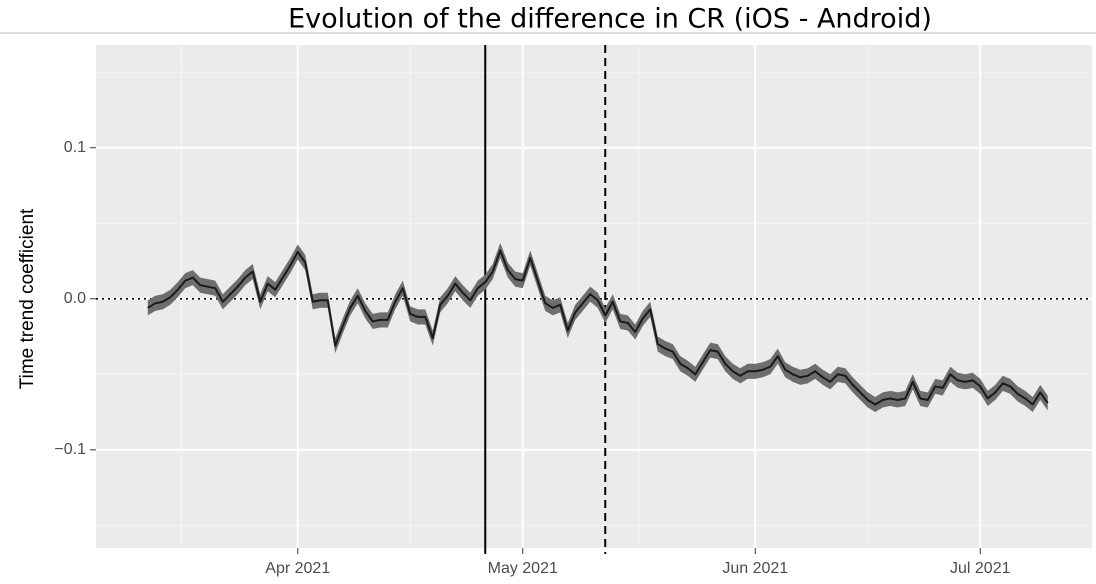 This screenshot has height=584, width=1096. Describe the element at coordinates (755, 568) in the screenshot. I see `x-tick-label: Jun 2021` at that location.